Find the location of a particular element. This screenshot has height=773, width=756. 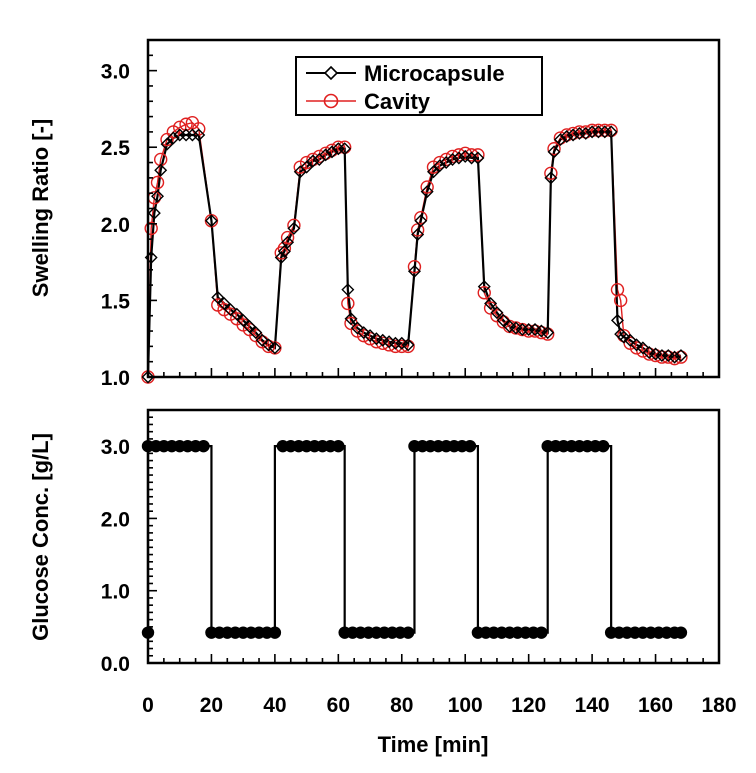

x-tick-label: 40 is located at coordinates (274, 705).